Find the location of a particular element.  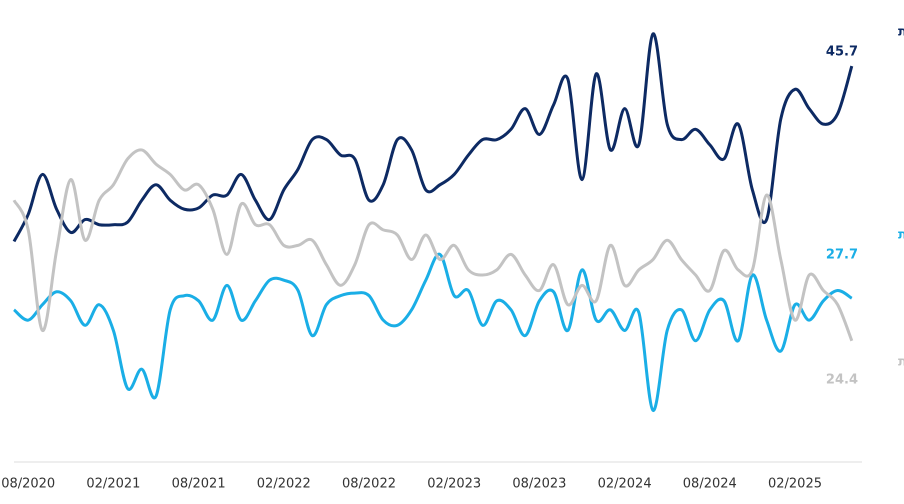

x-tick-label: 08/2020 is located at coordinates (28, 484).